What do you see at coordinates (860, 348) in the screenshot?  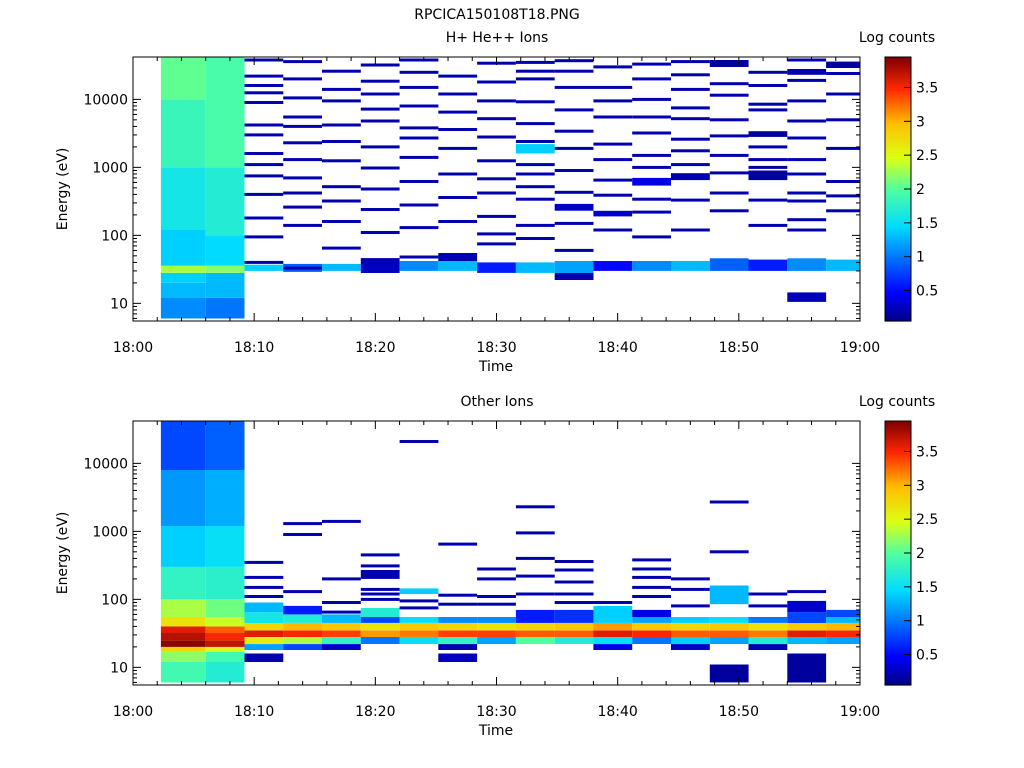 I see `x-tick-label: 19:00` at bounding box center [860, 348].